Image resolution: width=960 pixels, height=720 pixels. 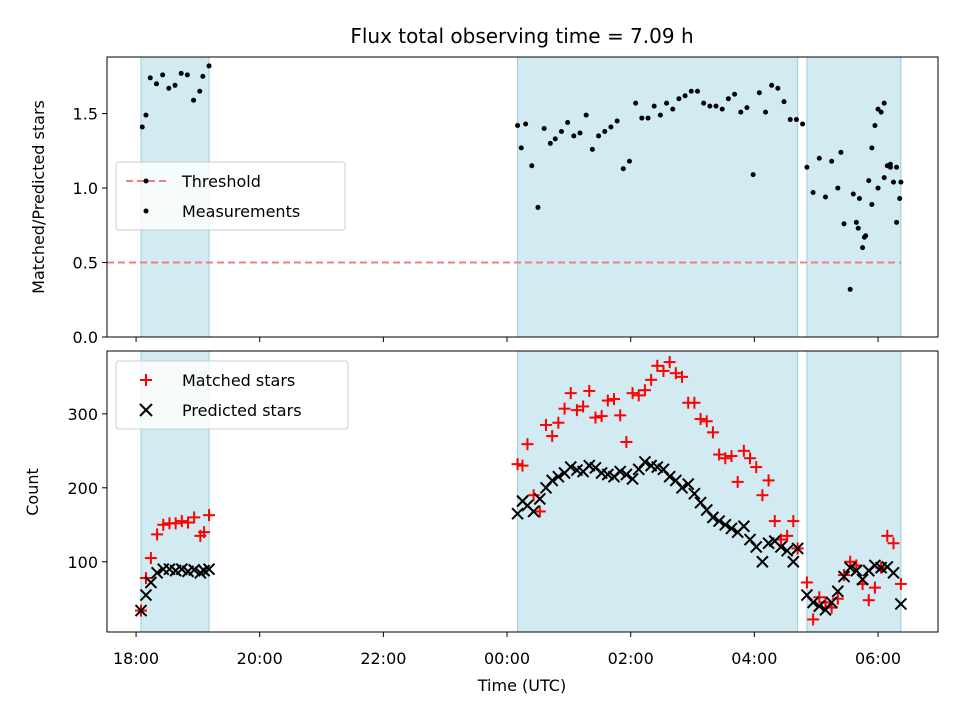 What do you see at coordinates (32, 492) in the screenshot?
I see `y-axis-label-count: Count` at bounding box center [32, 492].